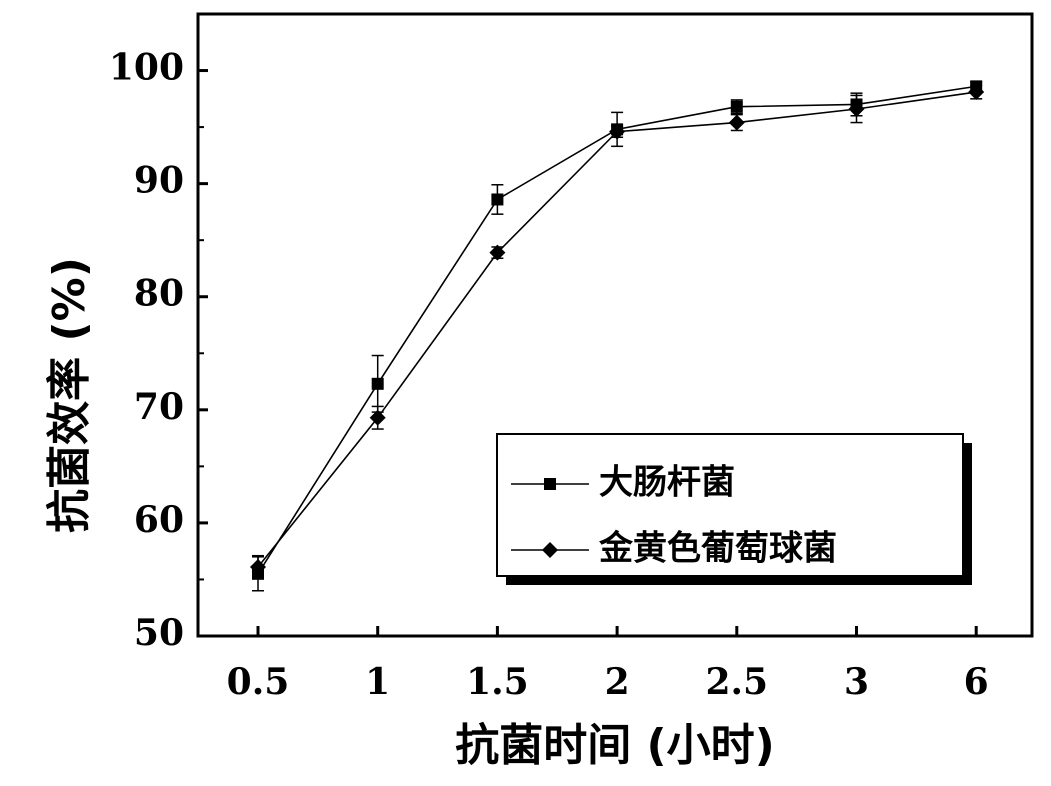 This screenshot has height=786, width=1051. Describe the element at coordinates (550, 550) in the screenshot. I see `legend-marker-diamond` at that location.